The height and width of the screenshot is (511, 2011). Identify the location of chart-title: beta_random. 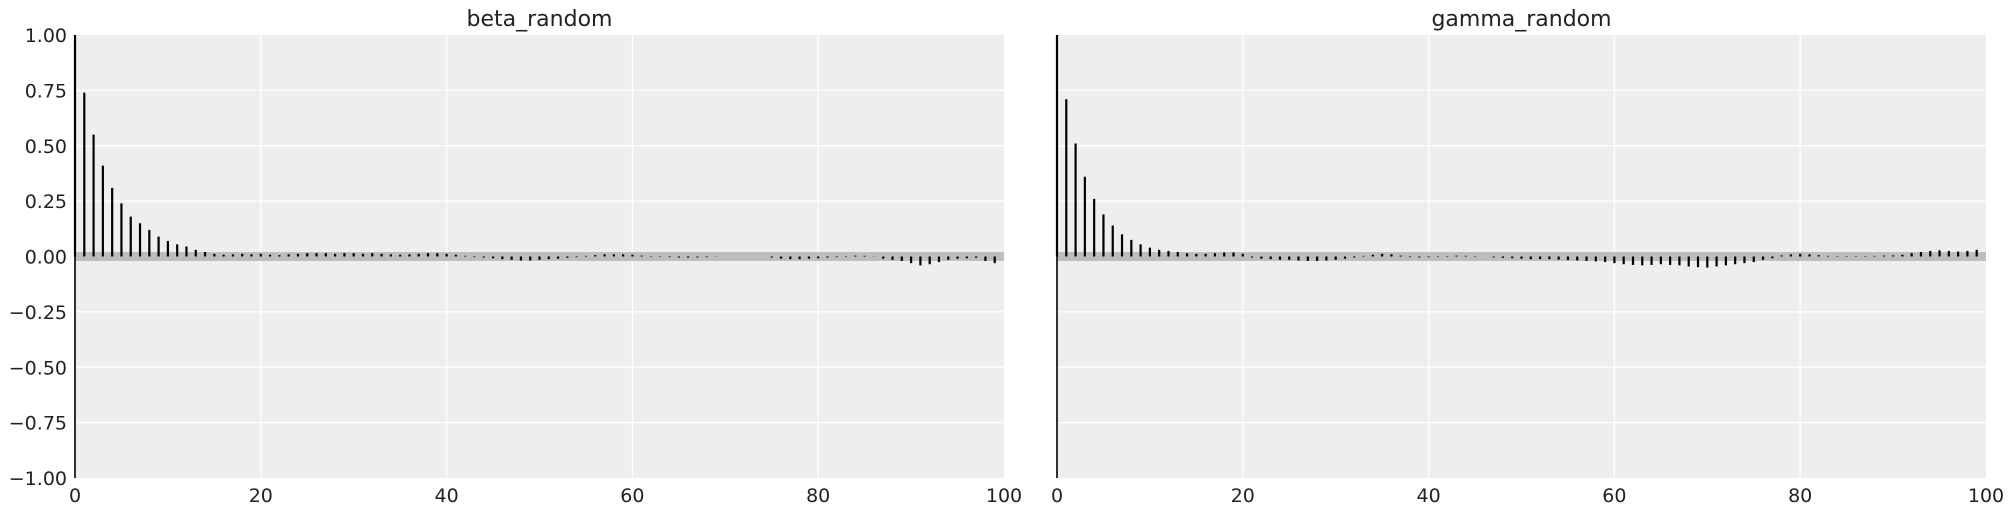
(540, 19).